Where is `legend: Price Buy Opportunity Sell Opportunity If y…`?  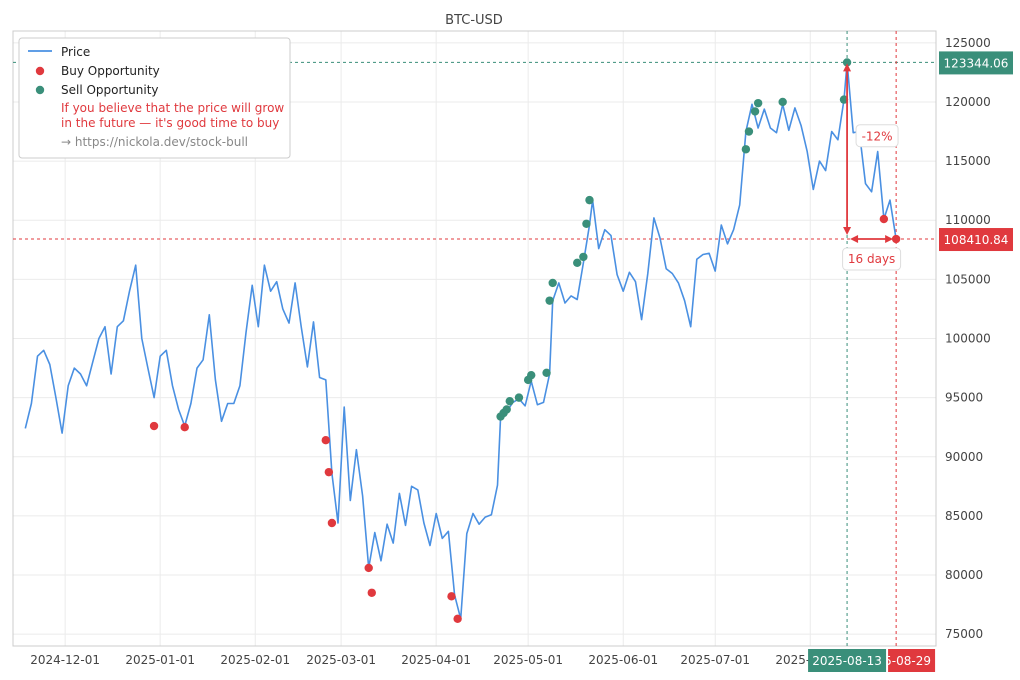 legend: Price Buy Opportunity Sell Opportunity If y… is located at coordinates (154, 98).